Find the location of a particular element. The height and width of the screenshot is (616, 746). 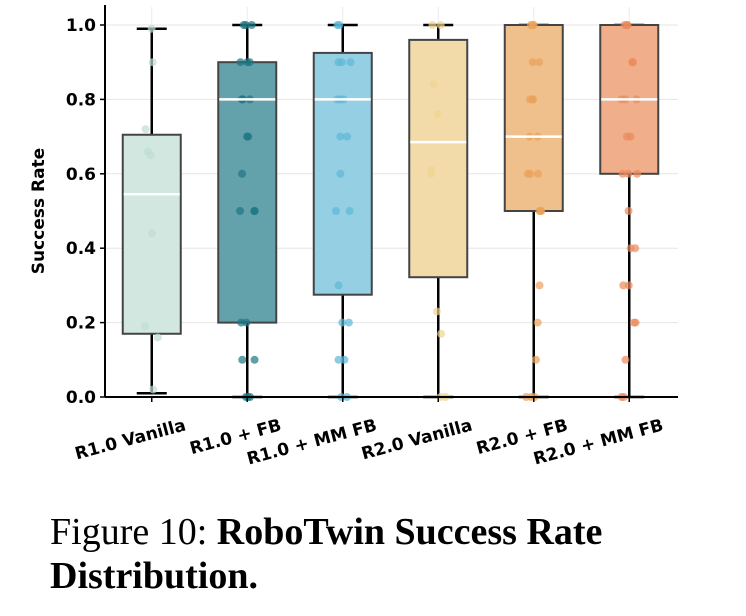

y-axis-label: Success Rate is located at coordinates (39, 211).